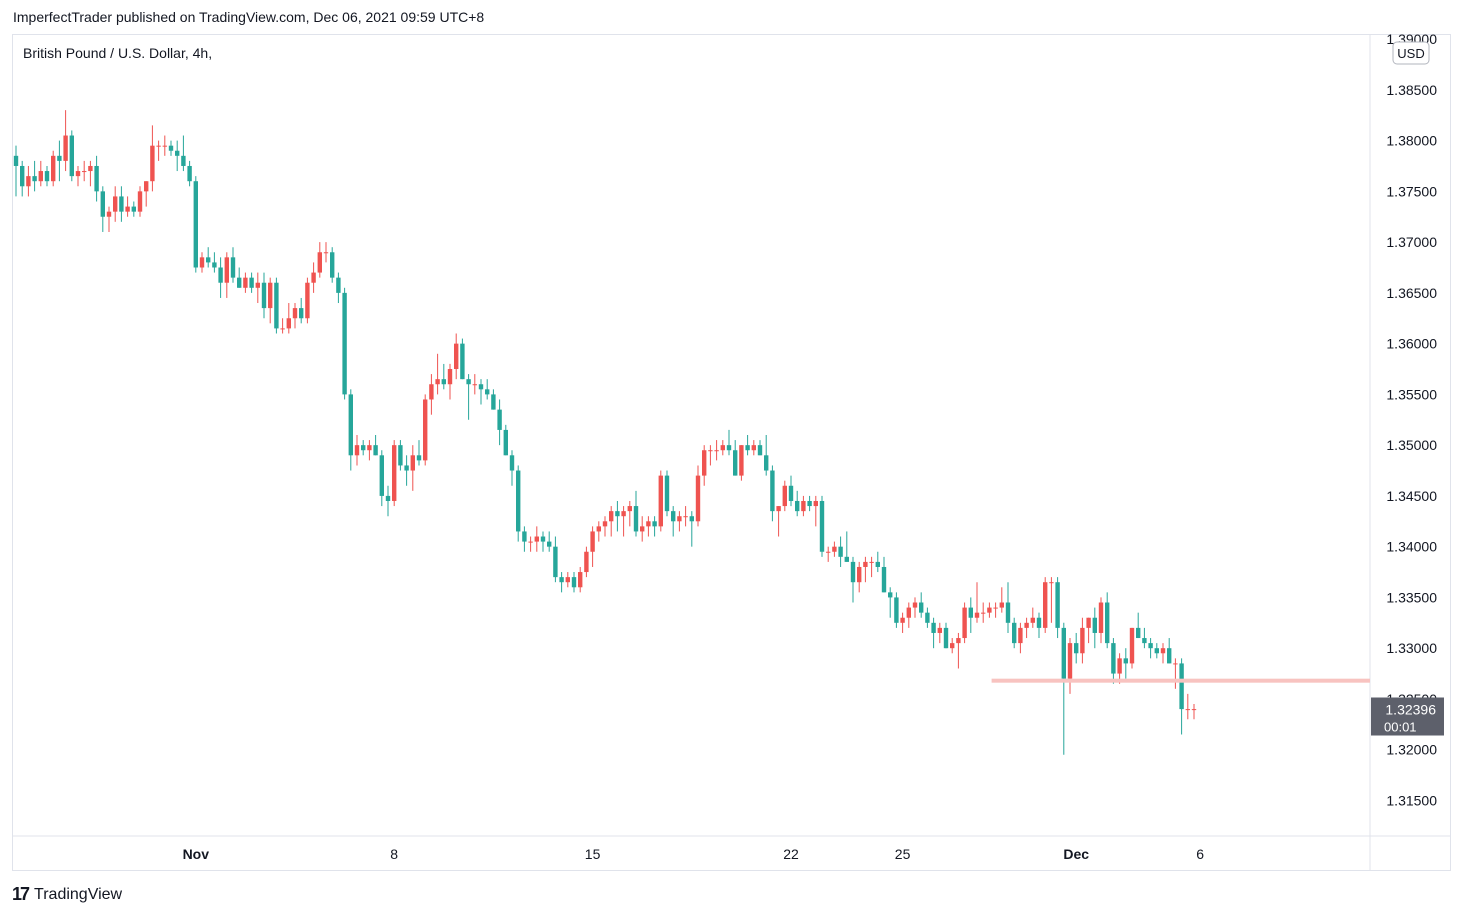 This screenshot has width=1464, height=916. Describe the element at coordinates (731, 848) in the screenshot. I see `time-axis: Nov 8 15 22 25 Dec 6` at that location.